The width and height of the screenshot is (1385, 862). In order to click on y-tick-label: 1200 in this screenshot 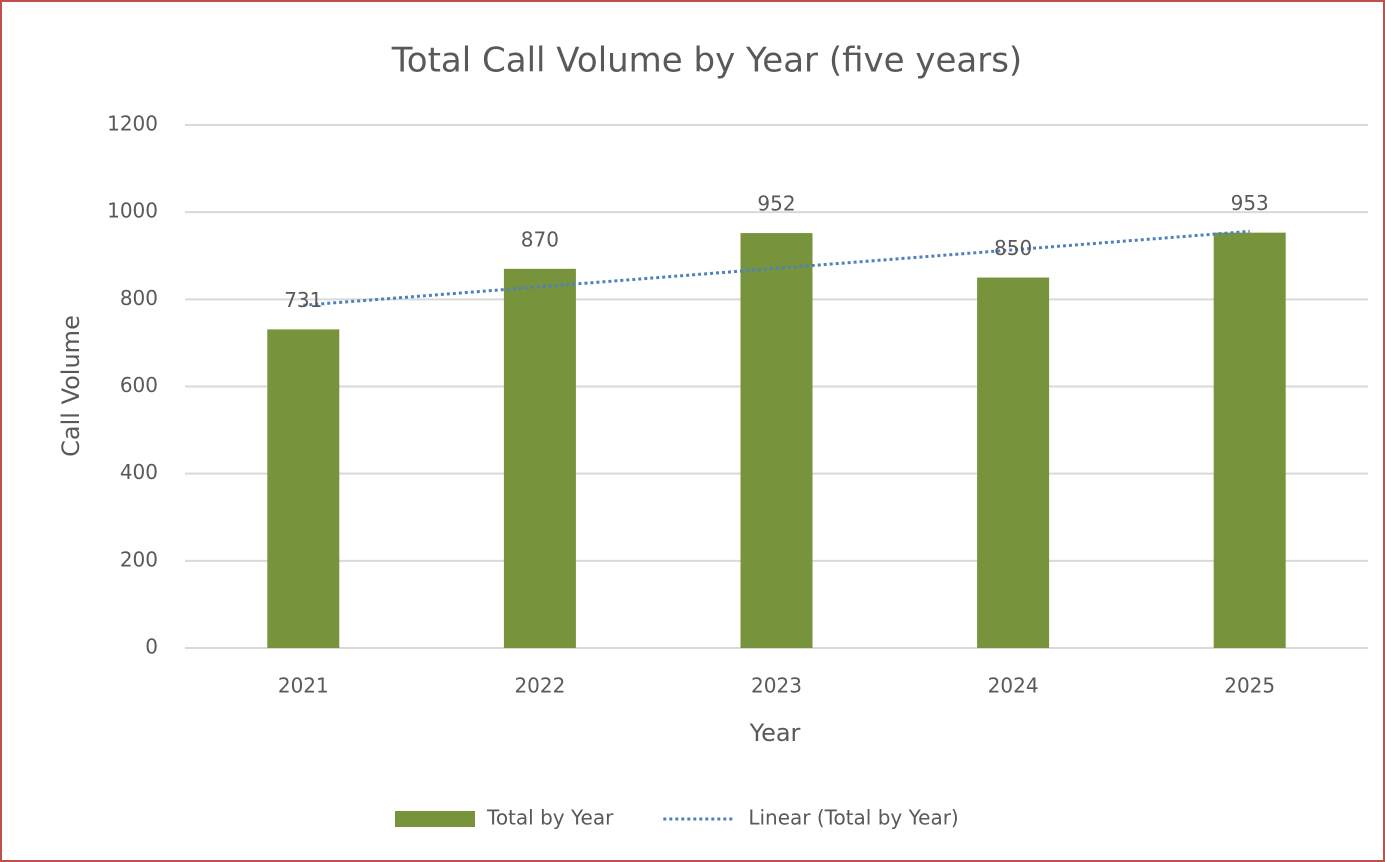, I will do `click(132, 124)`.